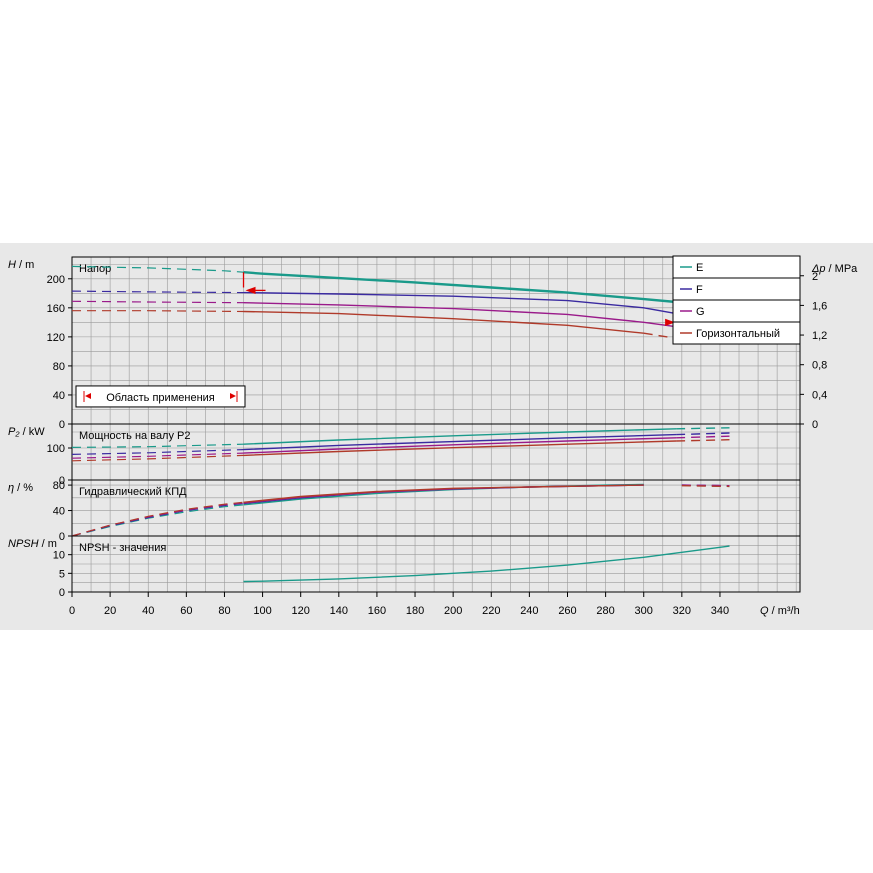  What do you see at coordinates (339, 611) in the screenshot?
I see `x-tick-label: 140` at bounding box center [339, 611].